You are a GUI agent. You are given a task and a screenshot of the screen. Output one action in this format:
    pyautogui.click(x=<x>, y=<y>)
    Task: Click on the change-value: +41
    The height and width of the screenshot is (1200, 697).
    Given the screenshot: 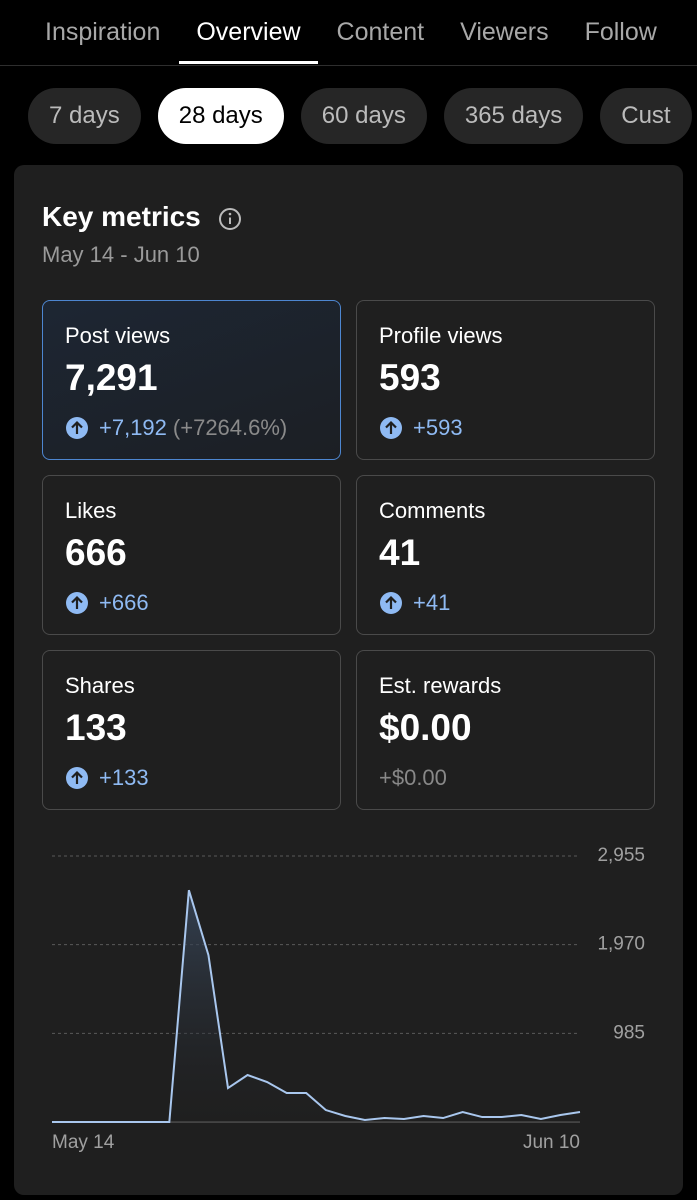 What is the action you would take?
    pyautogui.click(x=432, y=602)
    